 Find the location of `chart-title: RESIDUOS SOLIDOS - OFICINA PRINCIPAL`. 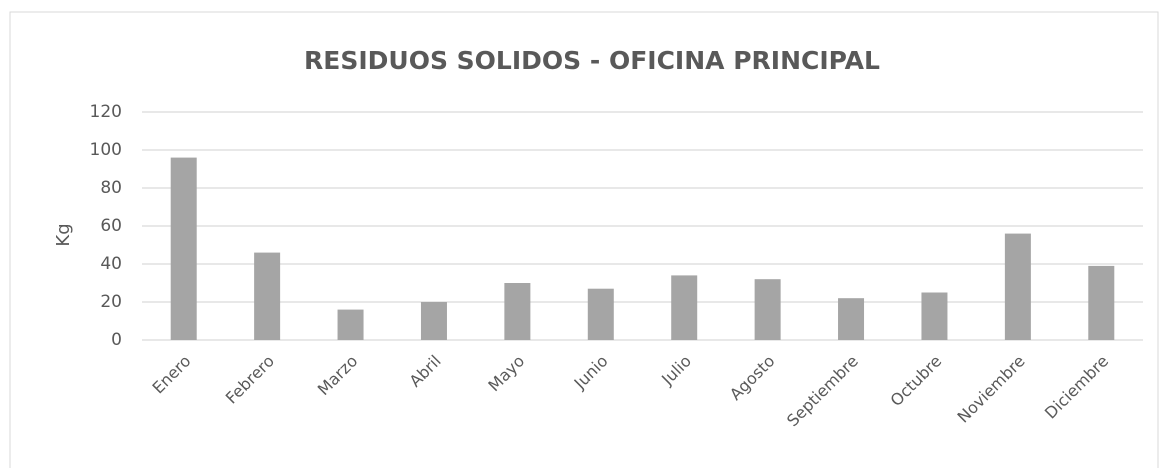

chart-title: RESIDUOS SOLIDOS - OFICINA PRINCIPAL is located at coordinates (592, 60).